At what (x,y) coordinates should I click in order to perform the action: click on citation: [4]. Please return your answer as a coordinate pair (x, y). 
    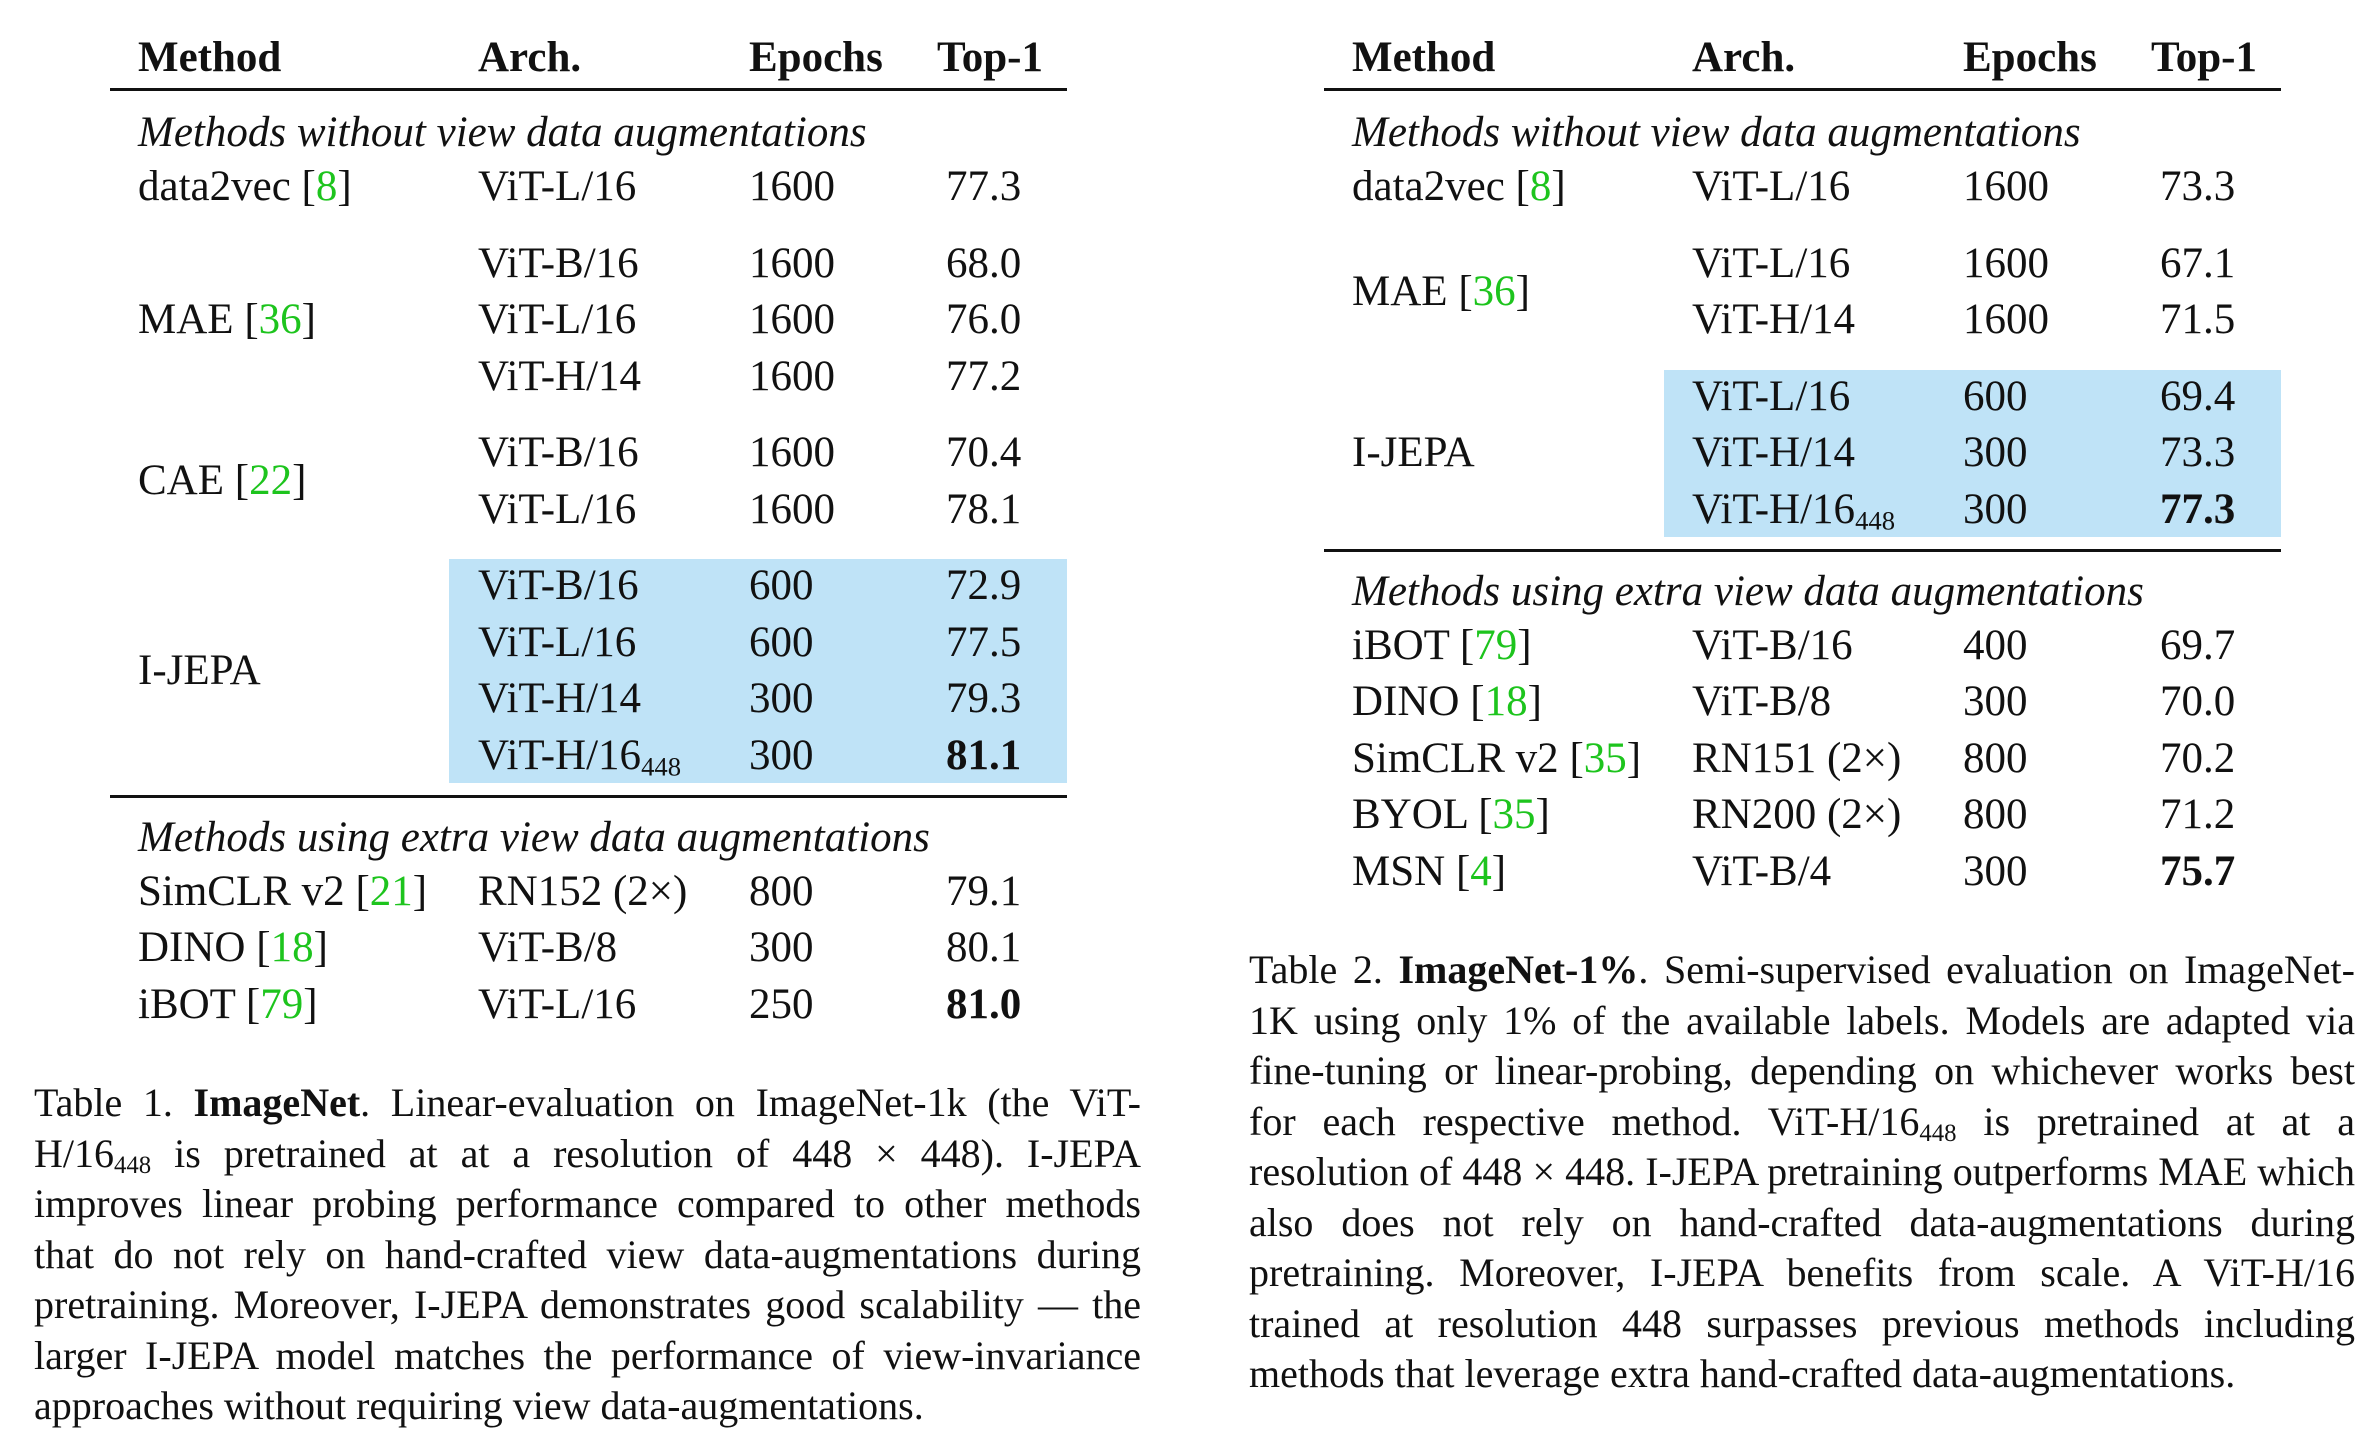
    Looking at the image, I should click on (1481, 871).